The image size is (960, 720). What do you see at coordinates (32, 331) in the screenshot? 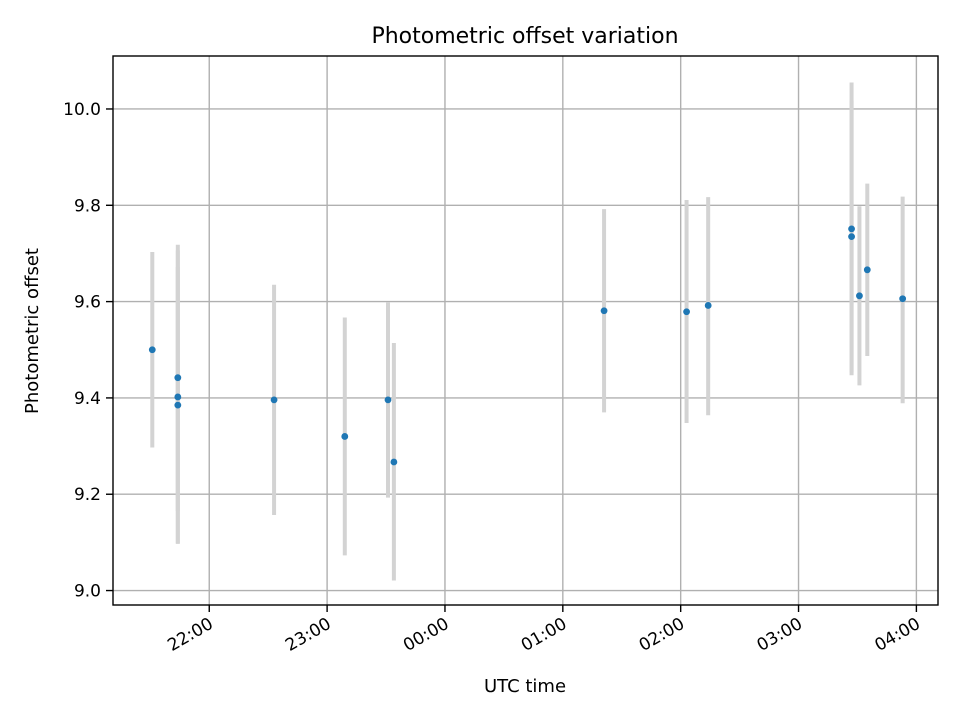
I see `y-axis-label: Photometric offset` at bounding box center [32, 331].